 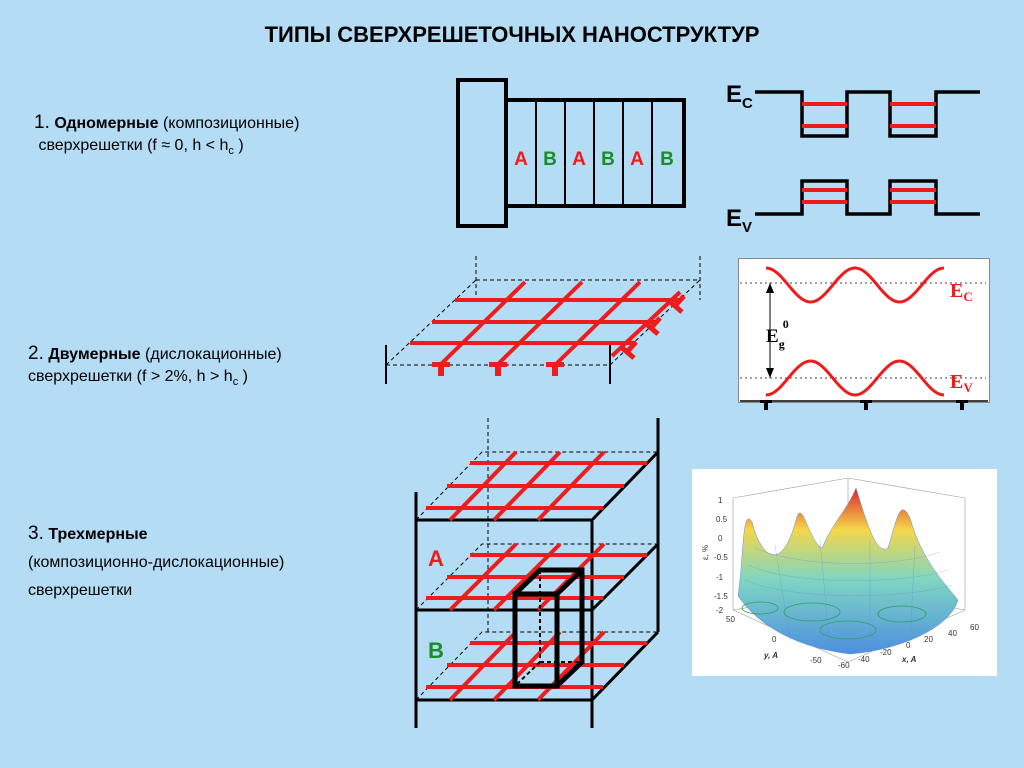 What do you see at coordinates (133, 145) in the screenshot?
I see `item-1-line2: сверхрешетки (f ≈ 0, h < h` at bounding box center [133, 145].